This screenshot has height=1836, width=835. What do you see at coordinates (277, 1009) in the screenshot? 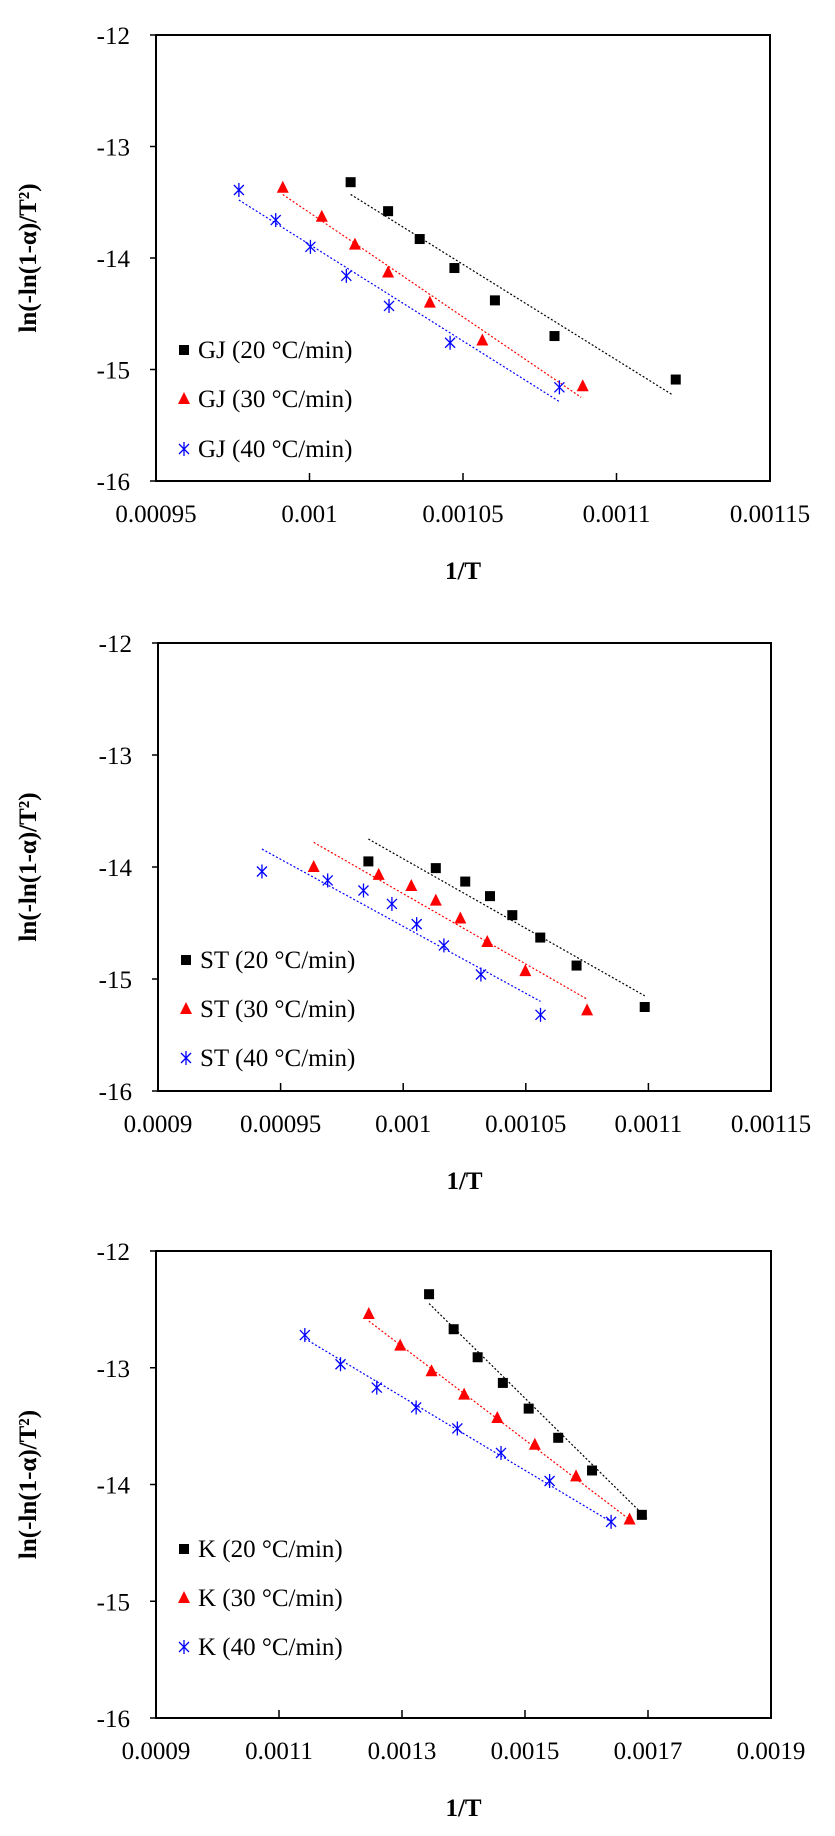
I see `legend-label: ST (30 °C/min)` at bounding box center [277, 1009].